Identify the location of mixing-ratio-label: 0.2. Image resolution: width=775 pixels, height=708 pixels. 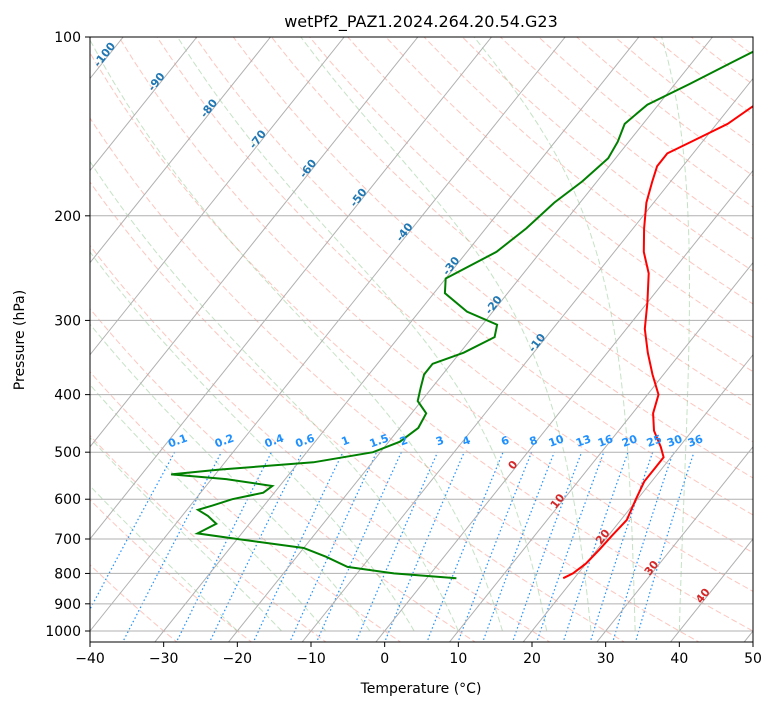
(224, 441).